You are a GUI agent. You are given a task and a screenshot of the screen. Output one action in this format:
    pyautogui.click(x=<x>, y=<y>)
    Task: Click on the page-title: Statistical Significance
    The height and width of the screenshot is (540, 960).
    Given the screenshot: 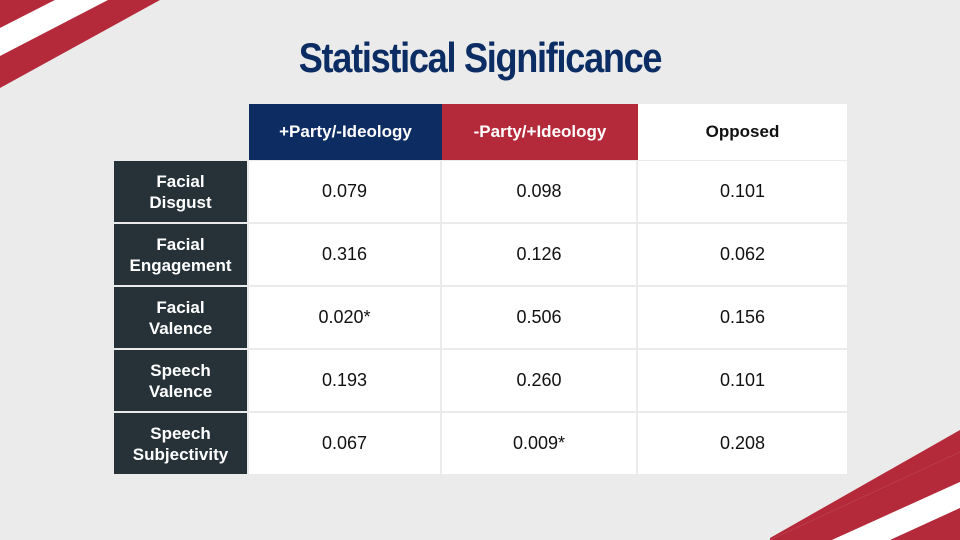 What is the action you would take?
    pyautogui.click(x=480, y=57)
    